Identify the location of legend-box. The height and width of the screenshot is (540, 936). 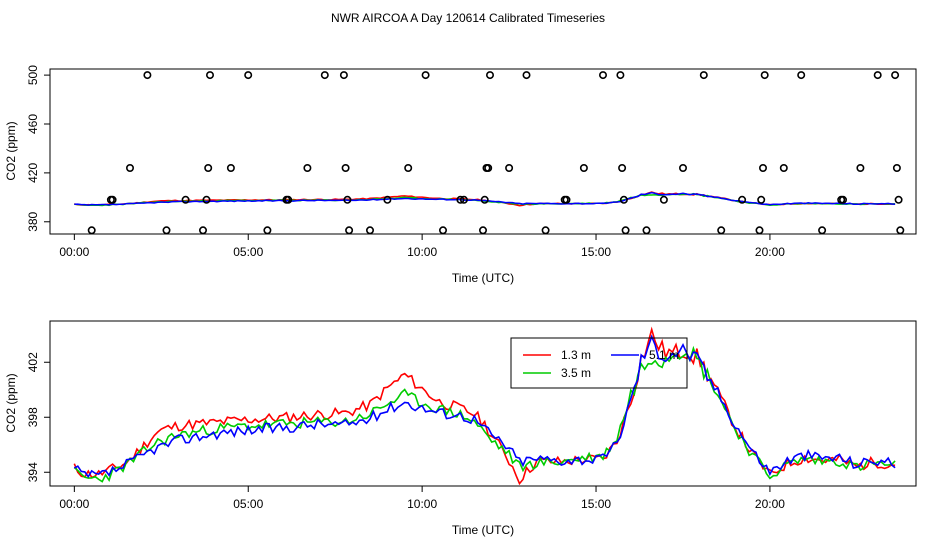
(599, 363).